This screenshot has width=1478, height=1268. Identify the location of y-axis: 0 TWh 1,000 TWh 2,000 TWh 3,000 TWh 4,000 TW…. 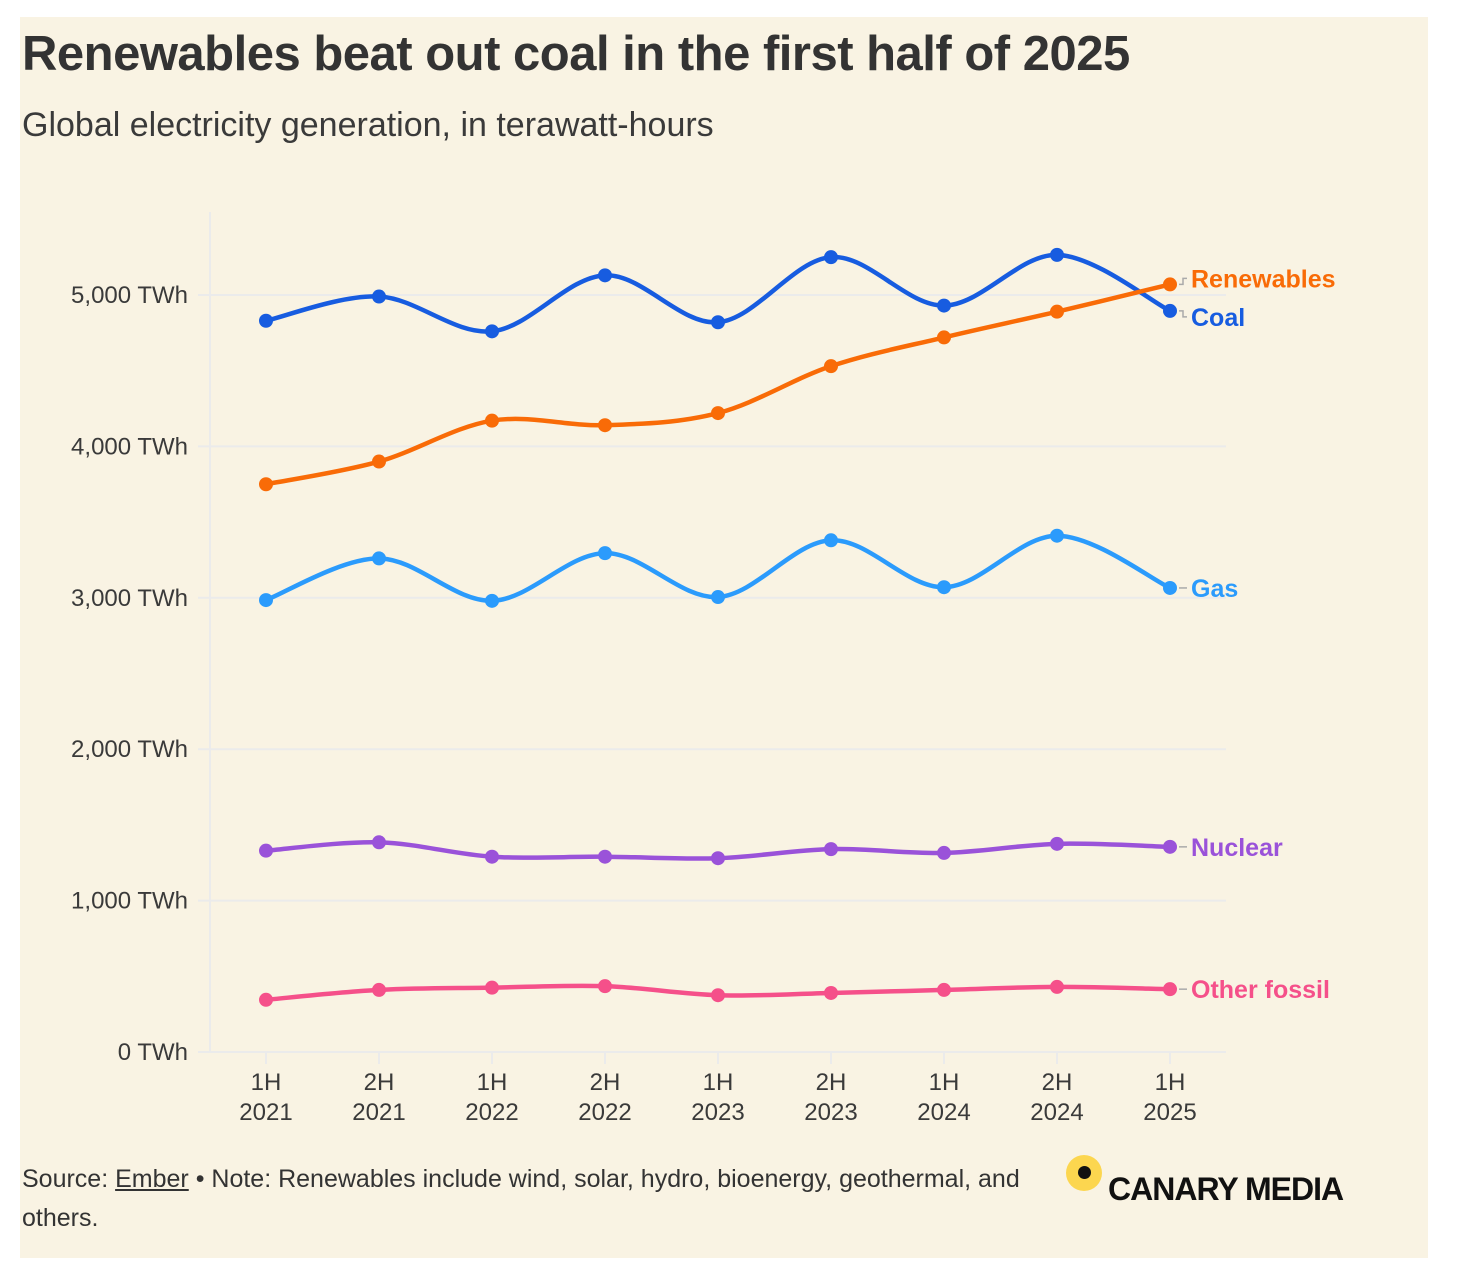
(129, 674).